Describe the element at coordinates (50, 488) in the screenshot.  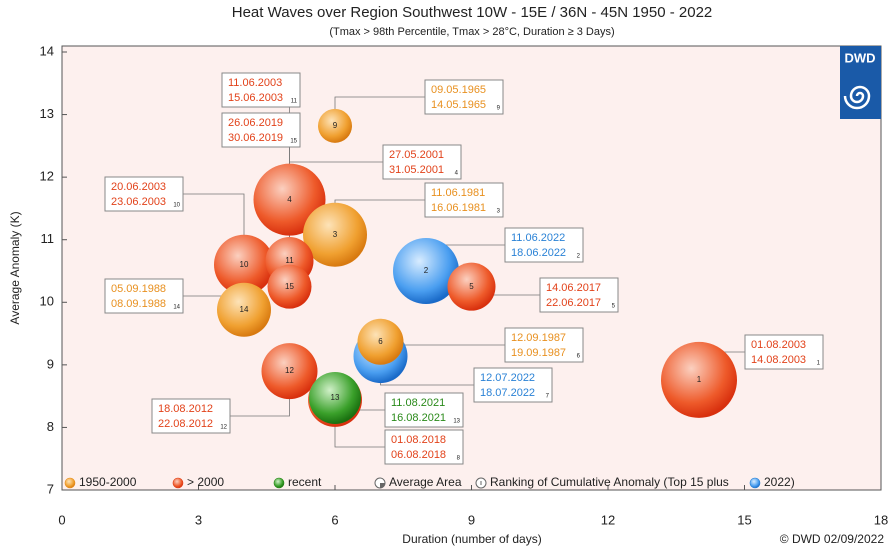
I see `y-tick-label: 7` at that location.